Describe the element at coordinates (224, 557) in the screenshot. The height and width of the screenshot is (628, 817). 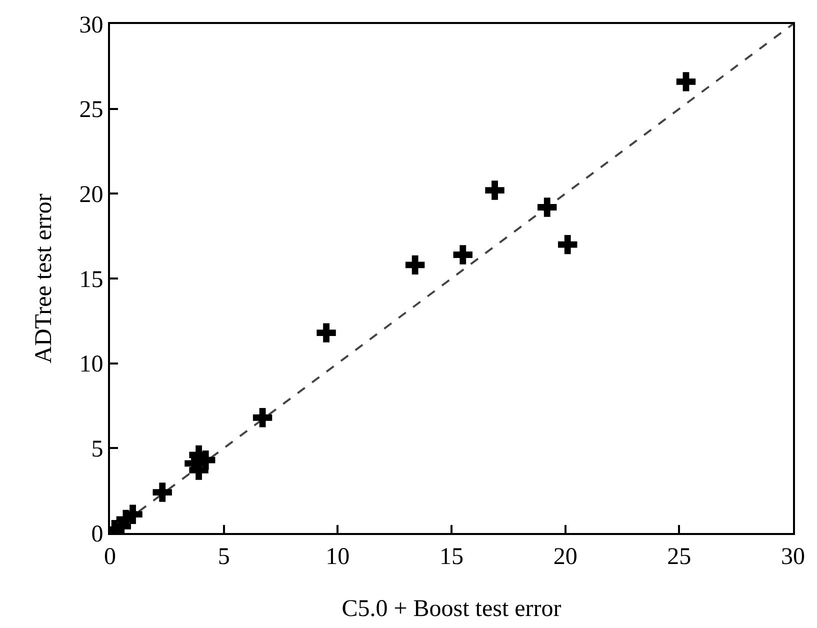
I see `x-tick-label: 5` at that location.